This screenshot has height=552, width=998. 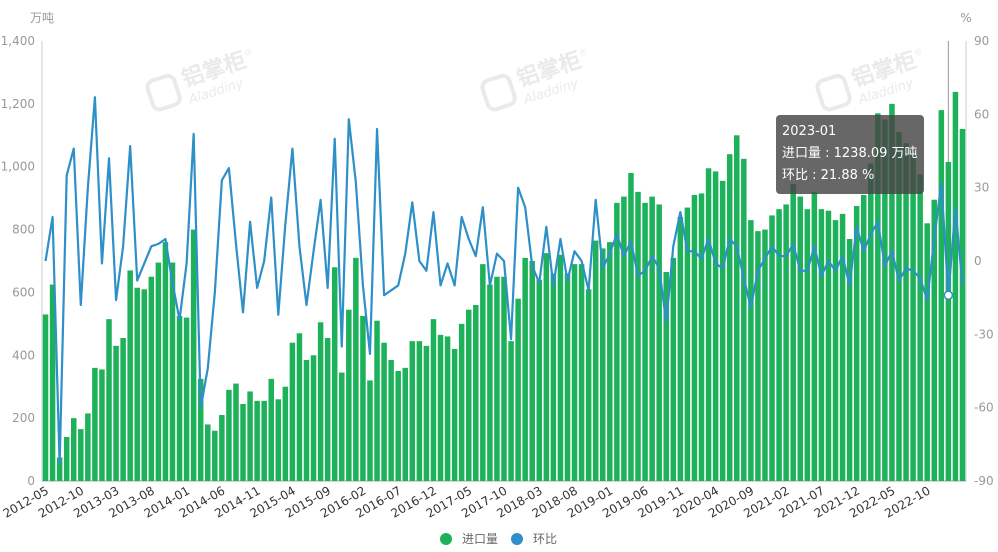 I want to click on legend-line-marker, so click(x=517, y=539).